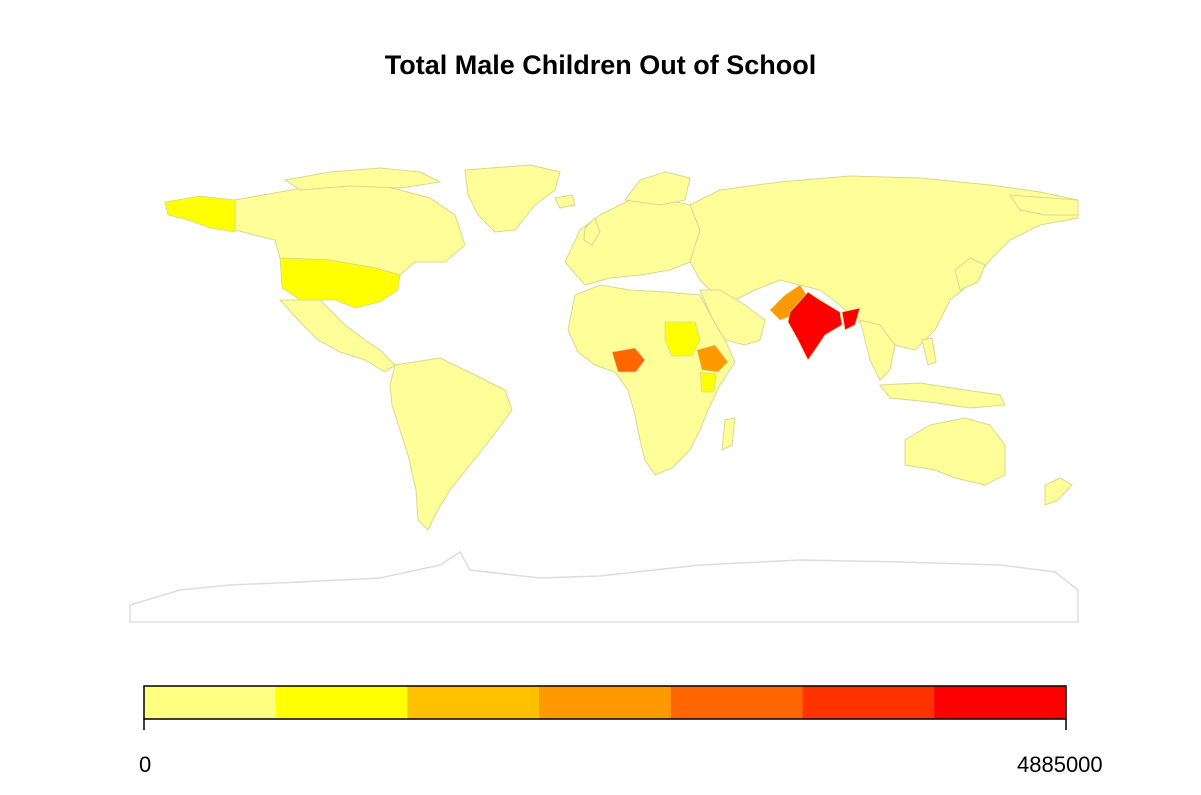 This screenshot has height=795, width=1201. What do you see at coordinates (942, 395) in the screenshot?
I see `indonesia` at bounding box center [942, 395].